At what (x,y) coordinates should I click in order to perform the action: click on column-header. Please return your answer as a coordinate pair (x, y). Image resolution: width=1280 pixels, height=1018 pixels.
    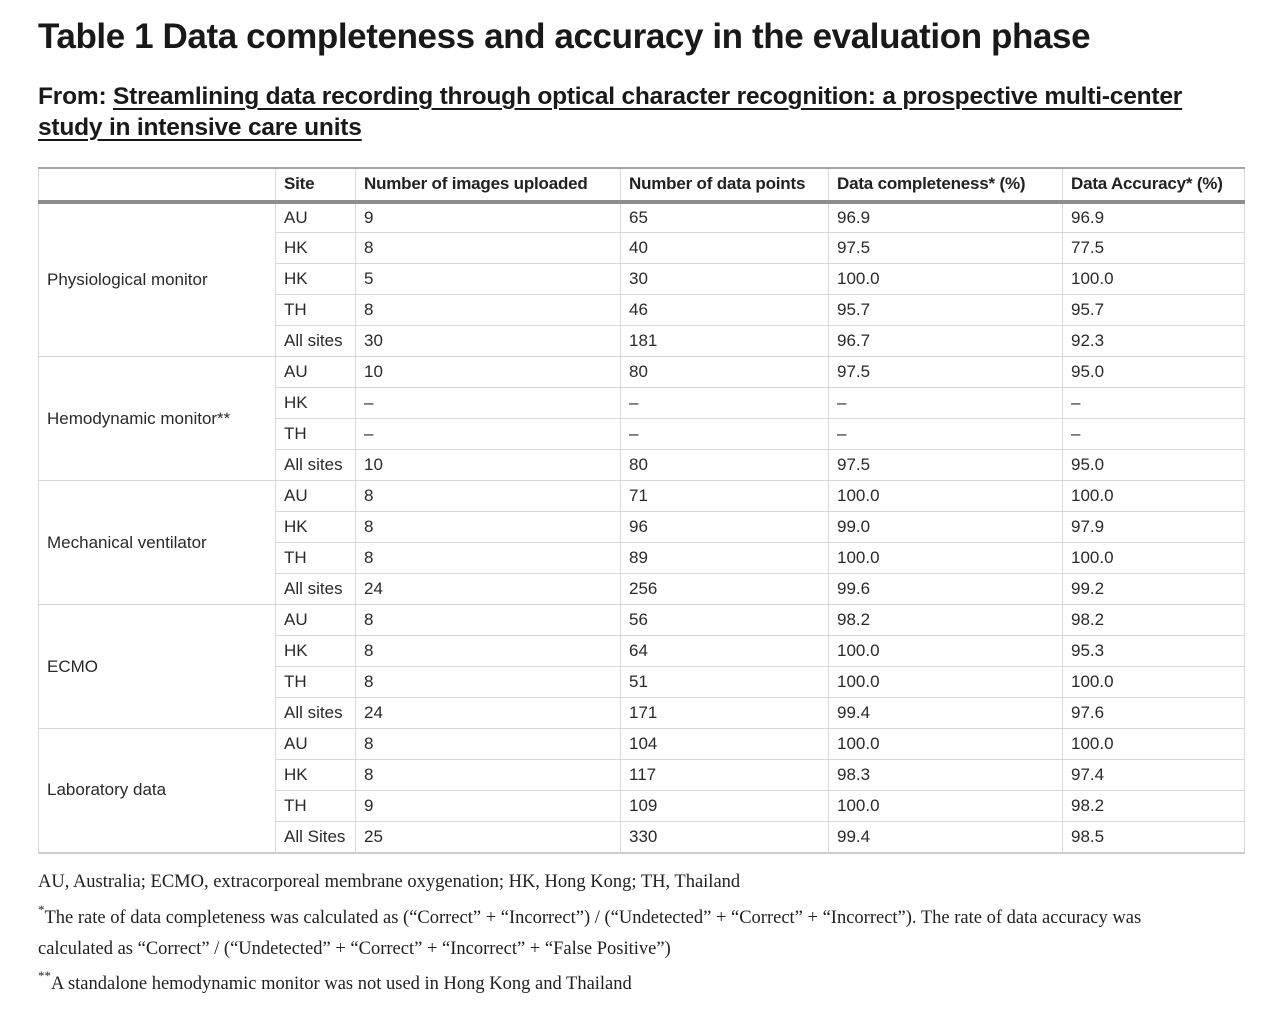
    Looking at the image, I should click on (157, 185).